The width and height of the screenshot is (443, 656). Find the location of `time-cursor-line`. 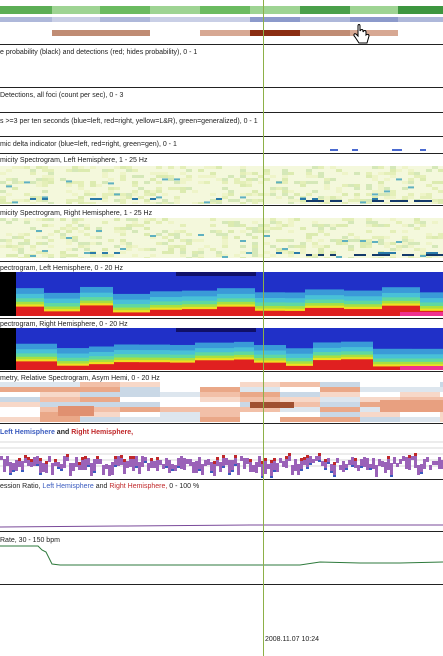

time-cursor-line is located at coordinates (263, 328).